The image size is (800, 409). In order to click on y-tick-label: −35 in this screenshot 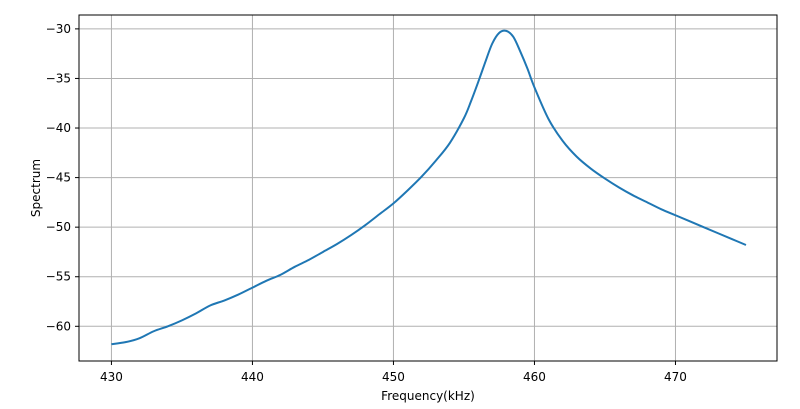, I will do `click(58, 78)`.